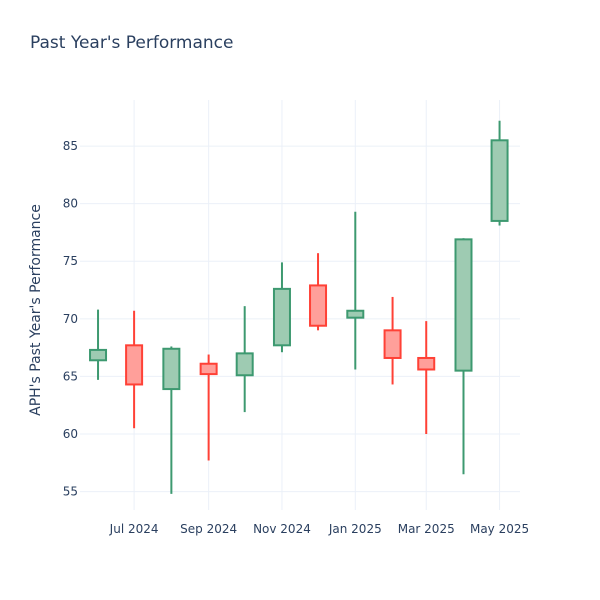  What do you see at coordinates (426, 529) in the screenshot?
I see `x-tick-label: Mar 2025` at bounding box center [426, 529].